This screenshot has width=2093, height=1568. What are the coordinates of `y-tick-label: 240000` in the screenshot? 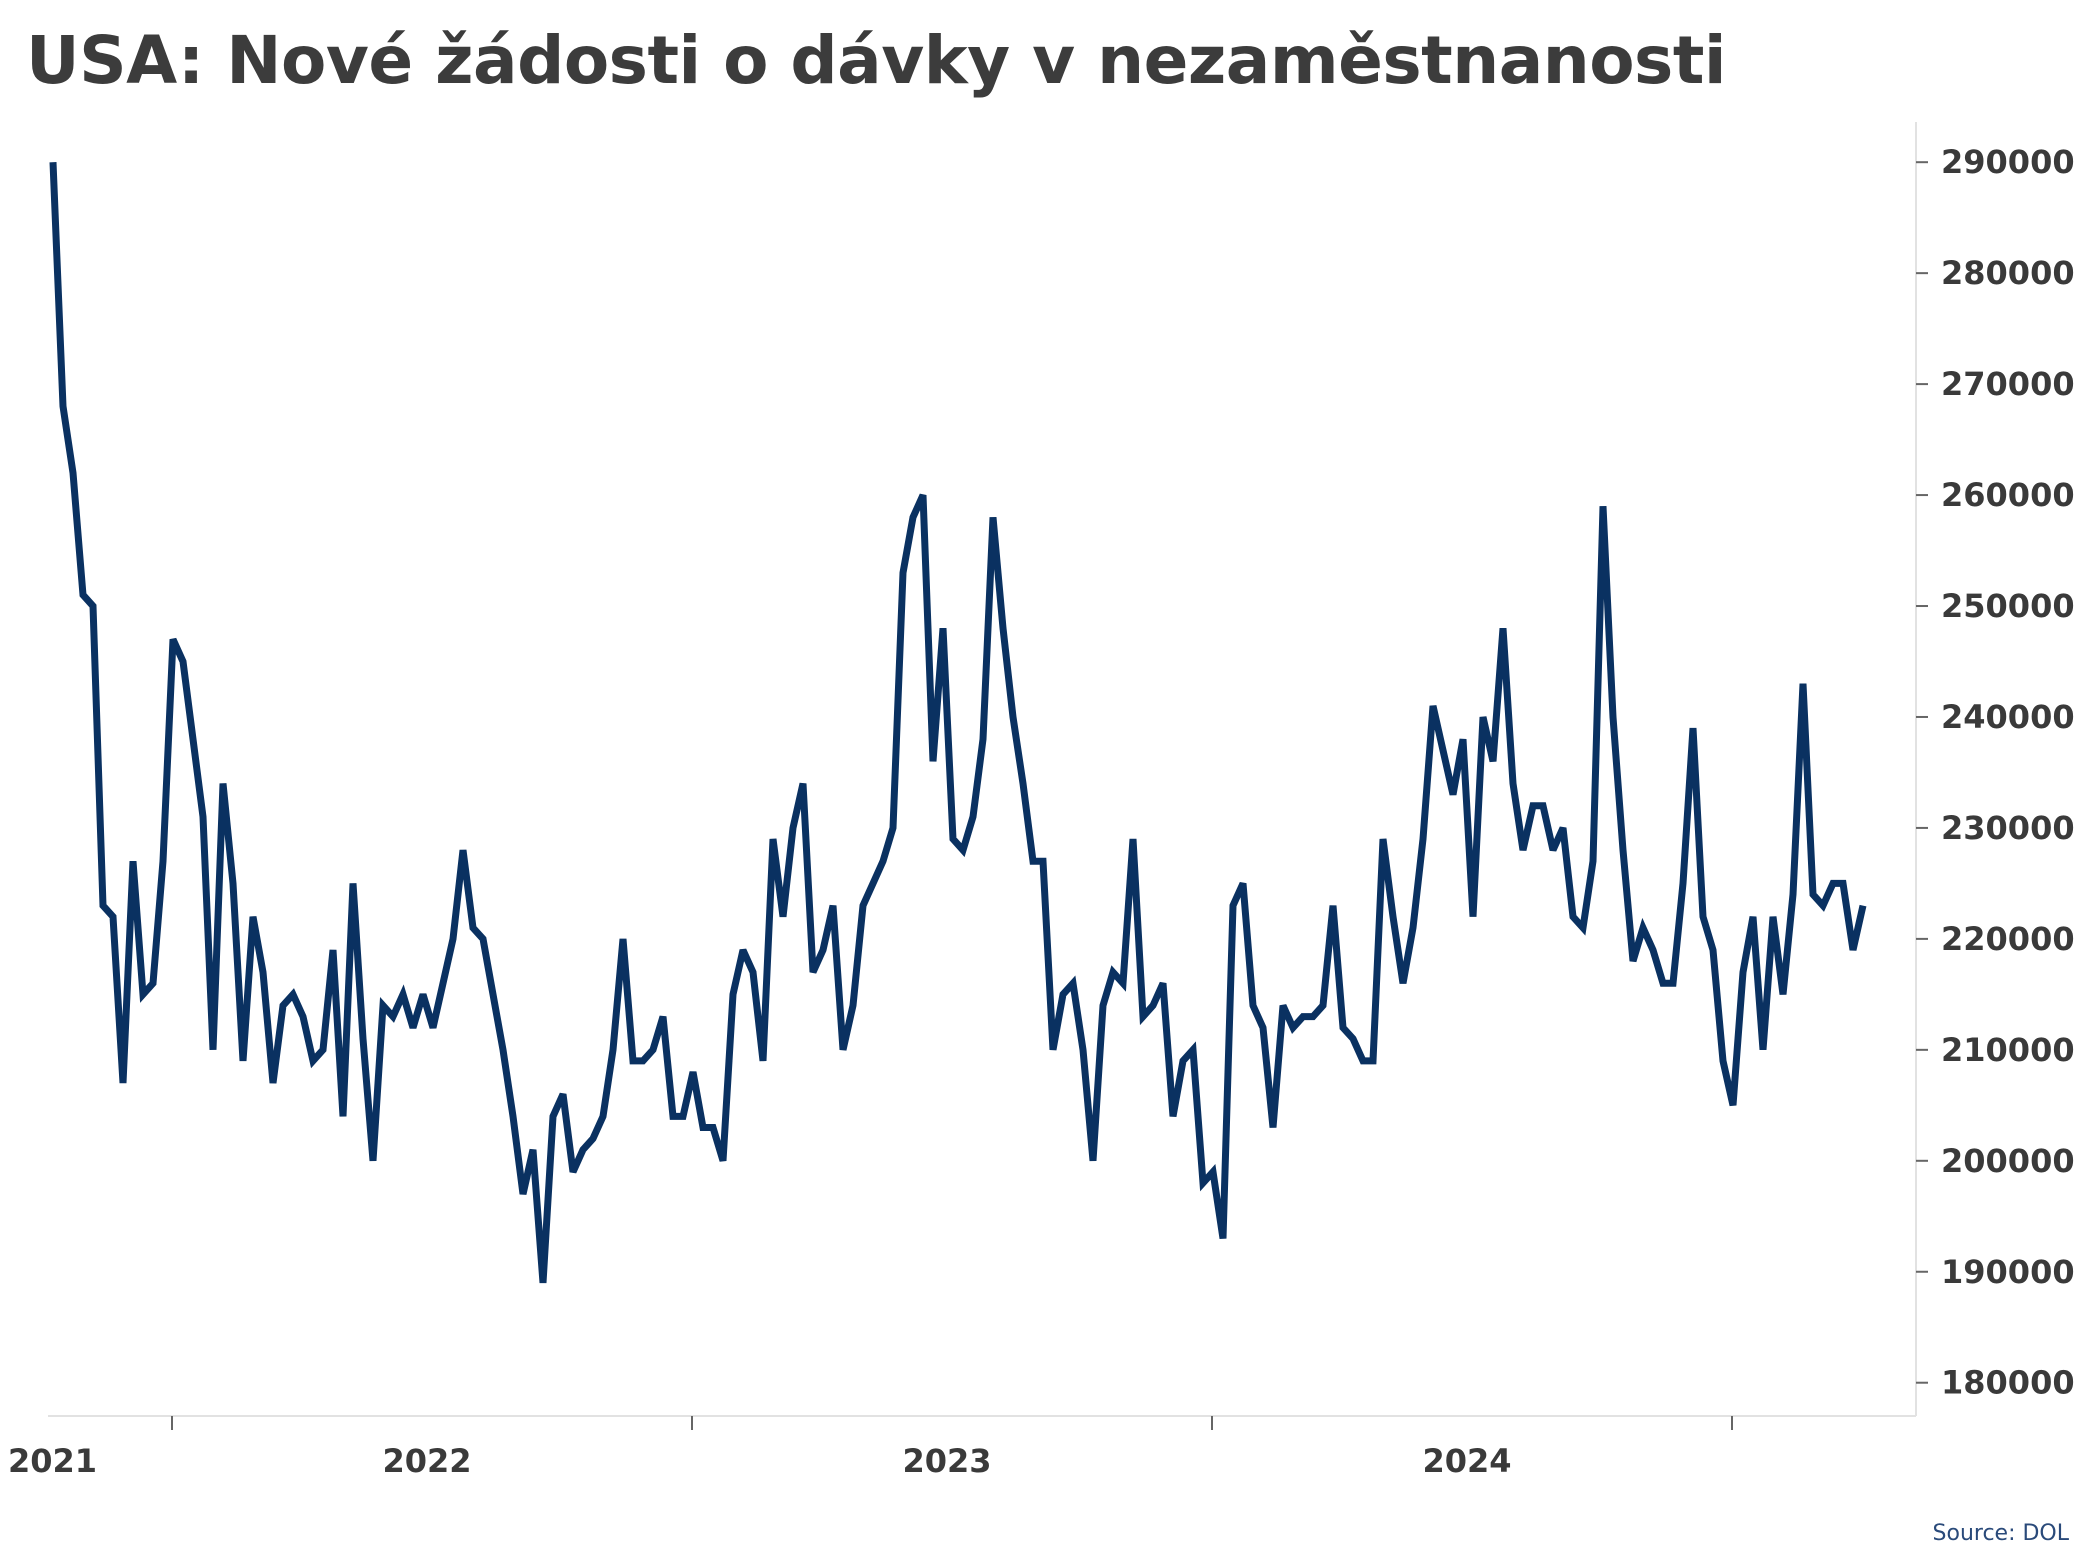 It's located at (2008, 717).